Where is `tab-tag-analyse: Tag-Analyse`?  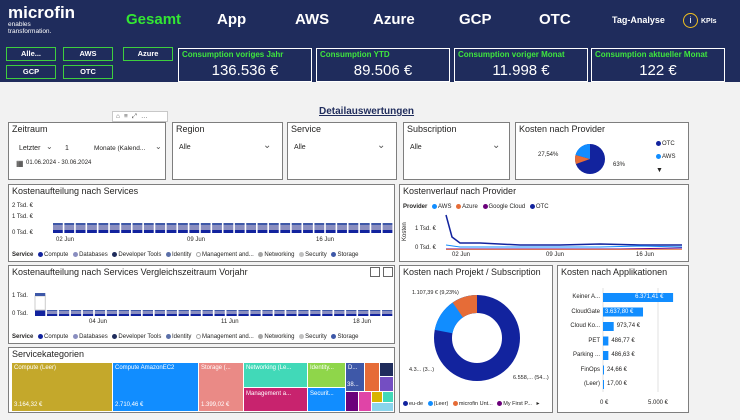
tab-tag-analyse: Tag-Analyse is located at coordinates (638, 20).